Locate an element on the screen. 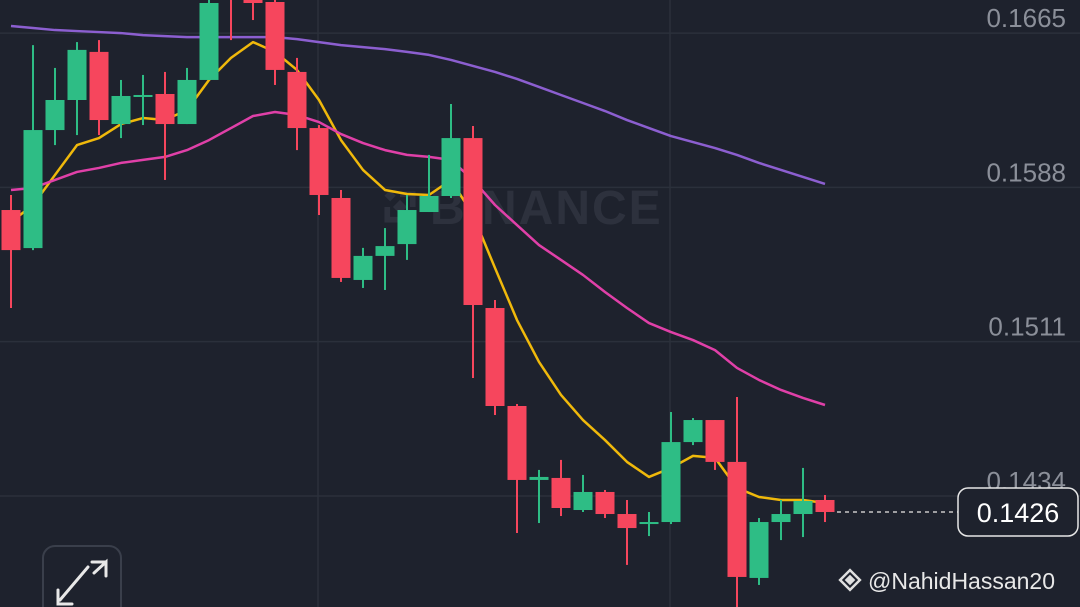 The width and height of the screenshot is (1080, 607). credit: @NahidHassan20 is located at coordinates (946, 581).